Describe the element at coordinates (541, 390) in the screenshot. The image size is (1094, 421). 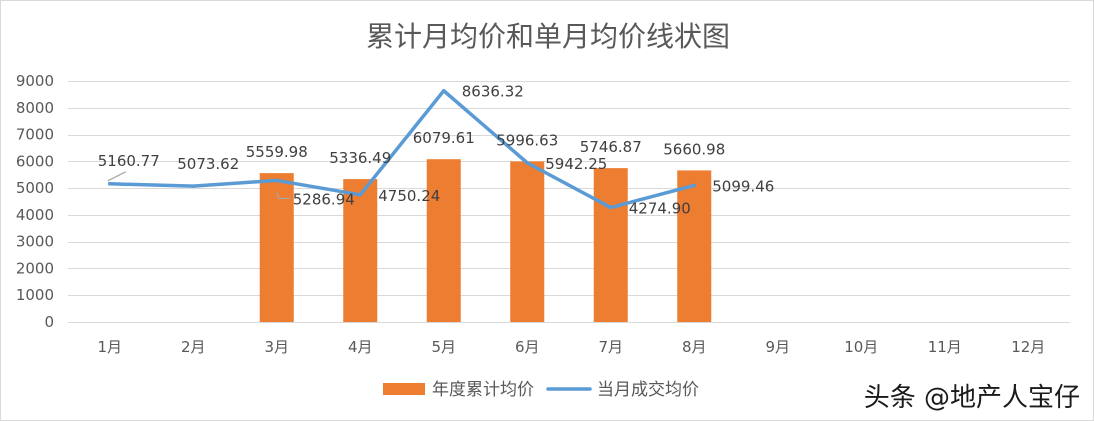
I see `legend: 年度累计均价 当月成交均价` at that location.